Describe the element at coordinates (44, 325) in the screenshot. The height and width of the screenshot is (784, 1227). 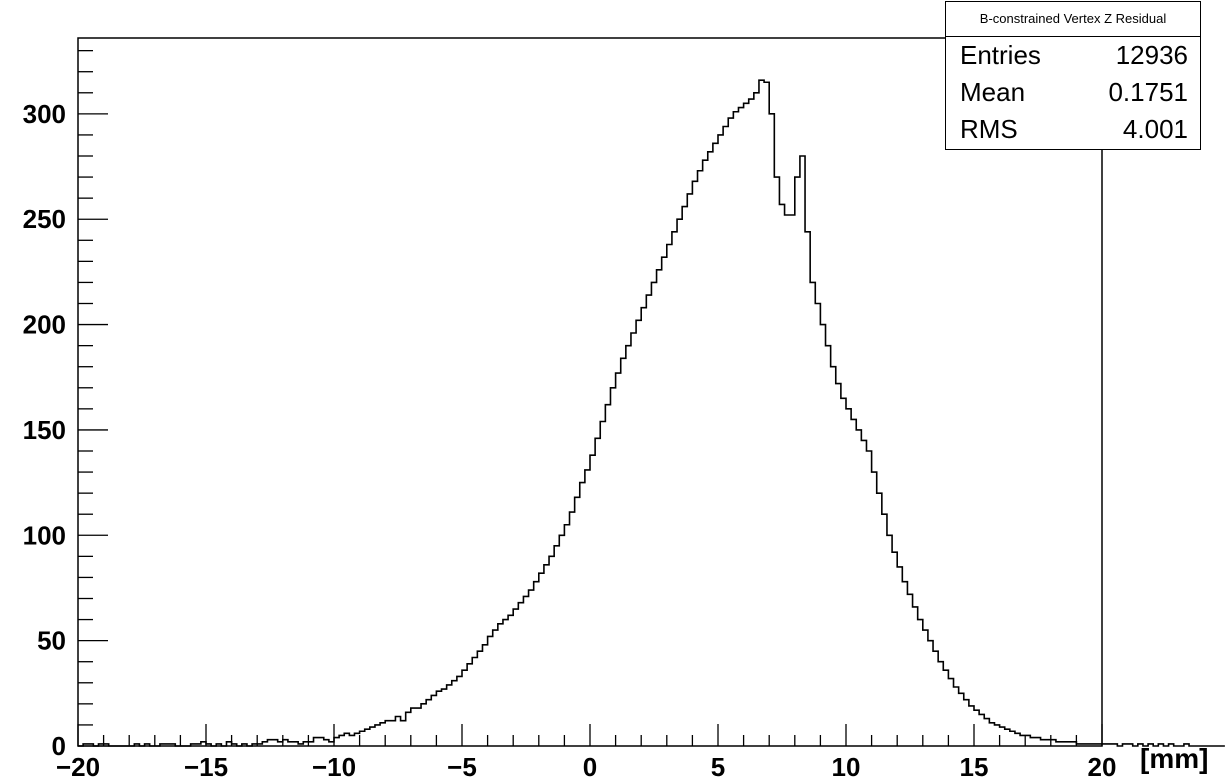
I see `y-tick-label: 200` at that location.